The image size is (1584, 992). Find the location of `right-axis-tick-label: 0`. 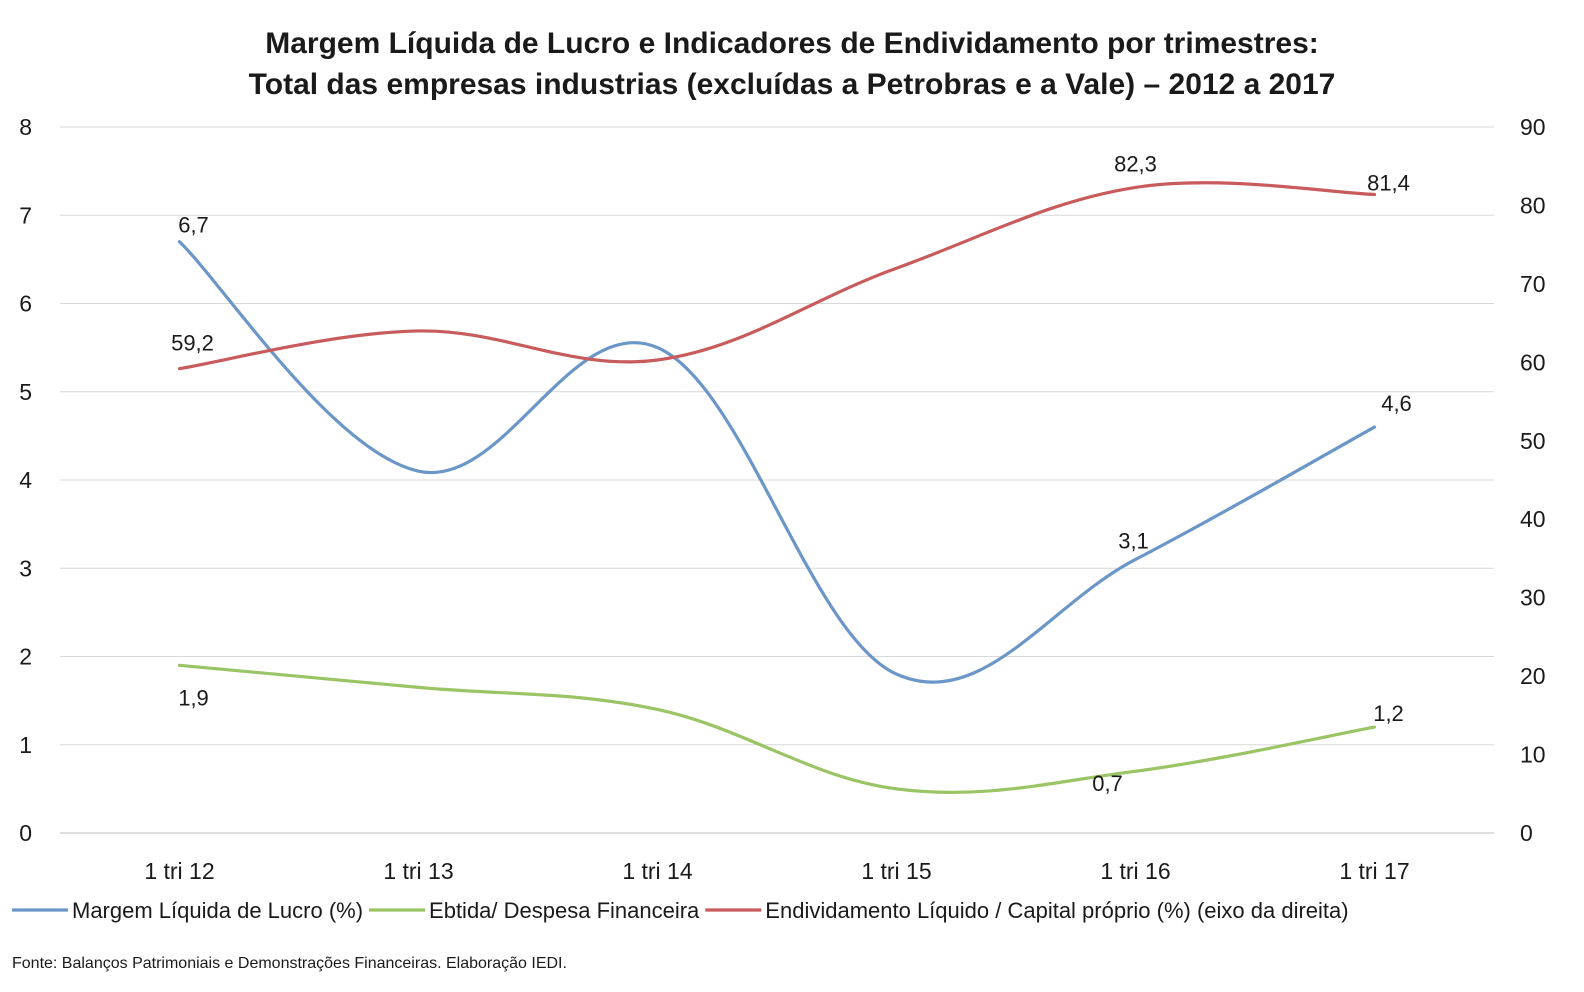

right-axis-tick-label: 0 is located at coordinates (1526, 833).